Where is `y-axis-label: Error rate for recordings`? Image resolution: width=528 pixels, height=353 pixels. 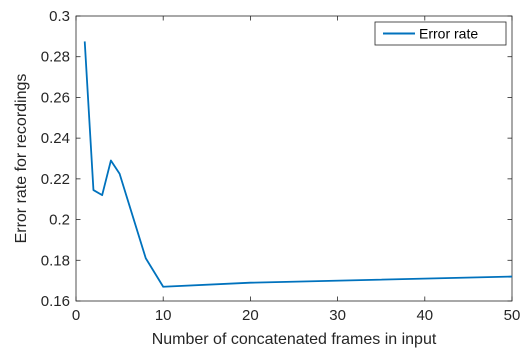
y-axis-label: Error rate for recordings is located at coordinates (21, 159).